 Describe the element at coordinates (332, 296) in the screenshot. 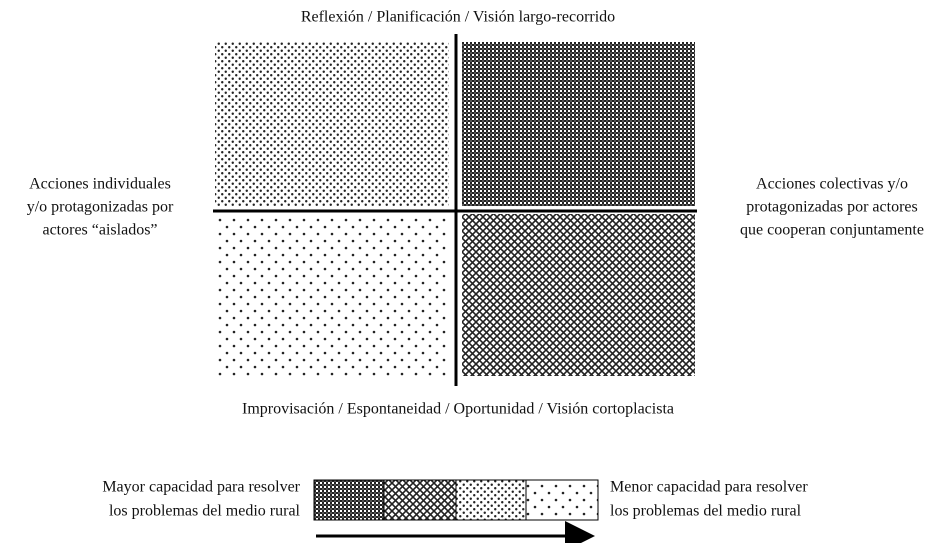

I see `quadrant-bottom-left` at that location.